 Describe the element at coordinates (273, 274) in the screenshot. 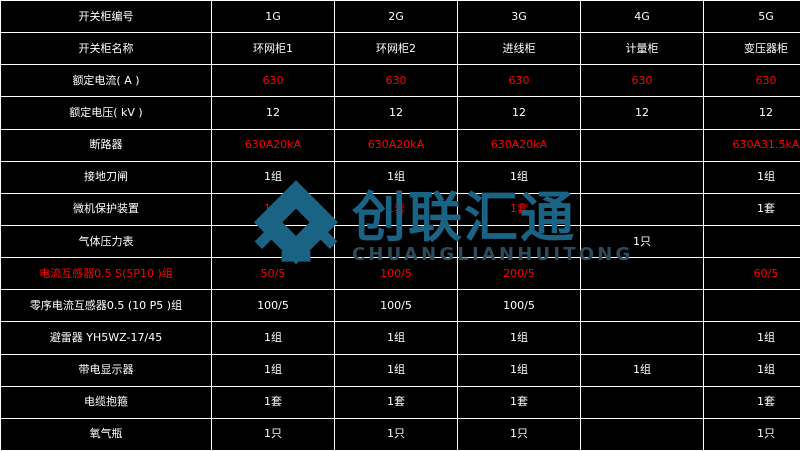

I see `table-cell: 50/5` at that location.